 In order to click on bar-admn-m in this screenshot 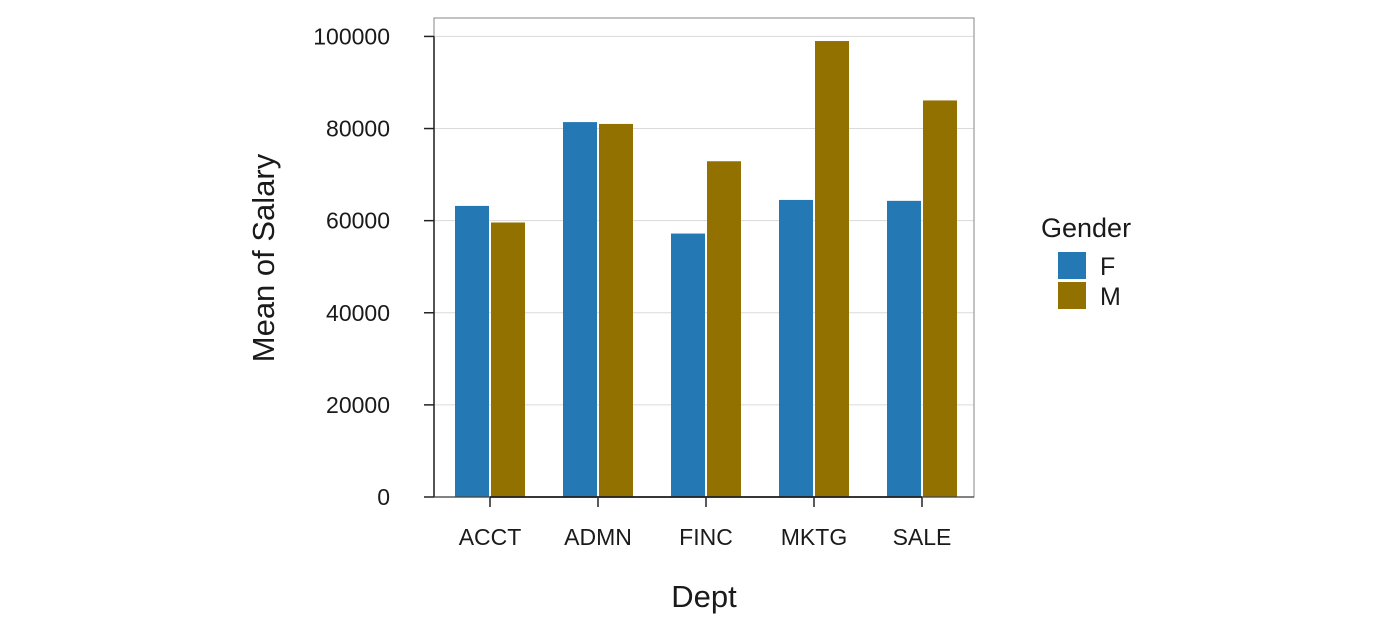, I will do `click(616, 310)`.